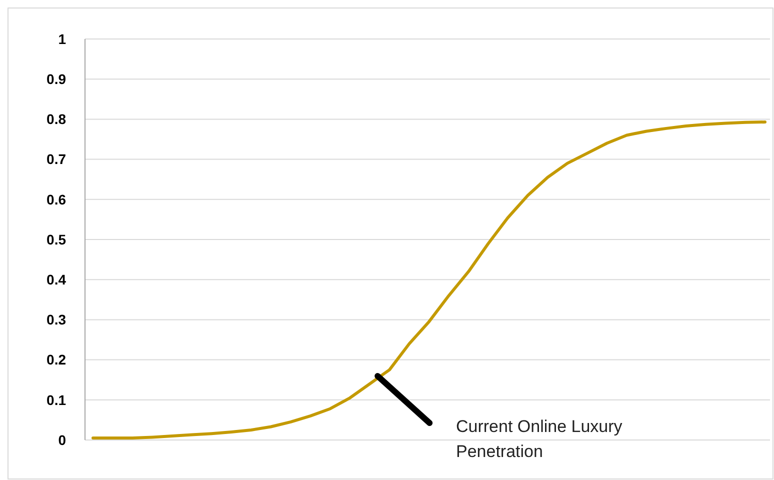 Image resolution: width=774 pixels, height=480 pixels. Describe the element at coordinates (62, 440) in the screenshot. I see `y-tick-label: 0` at that location.